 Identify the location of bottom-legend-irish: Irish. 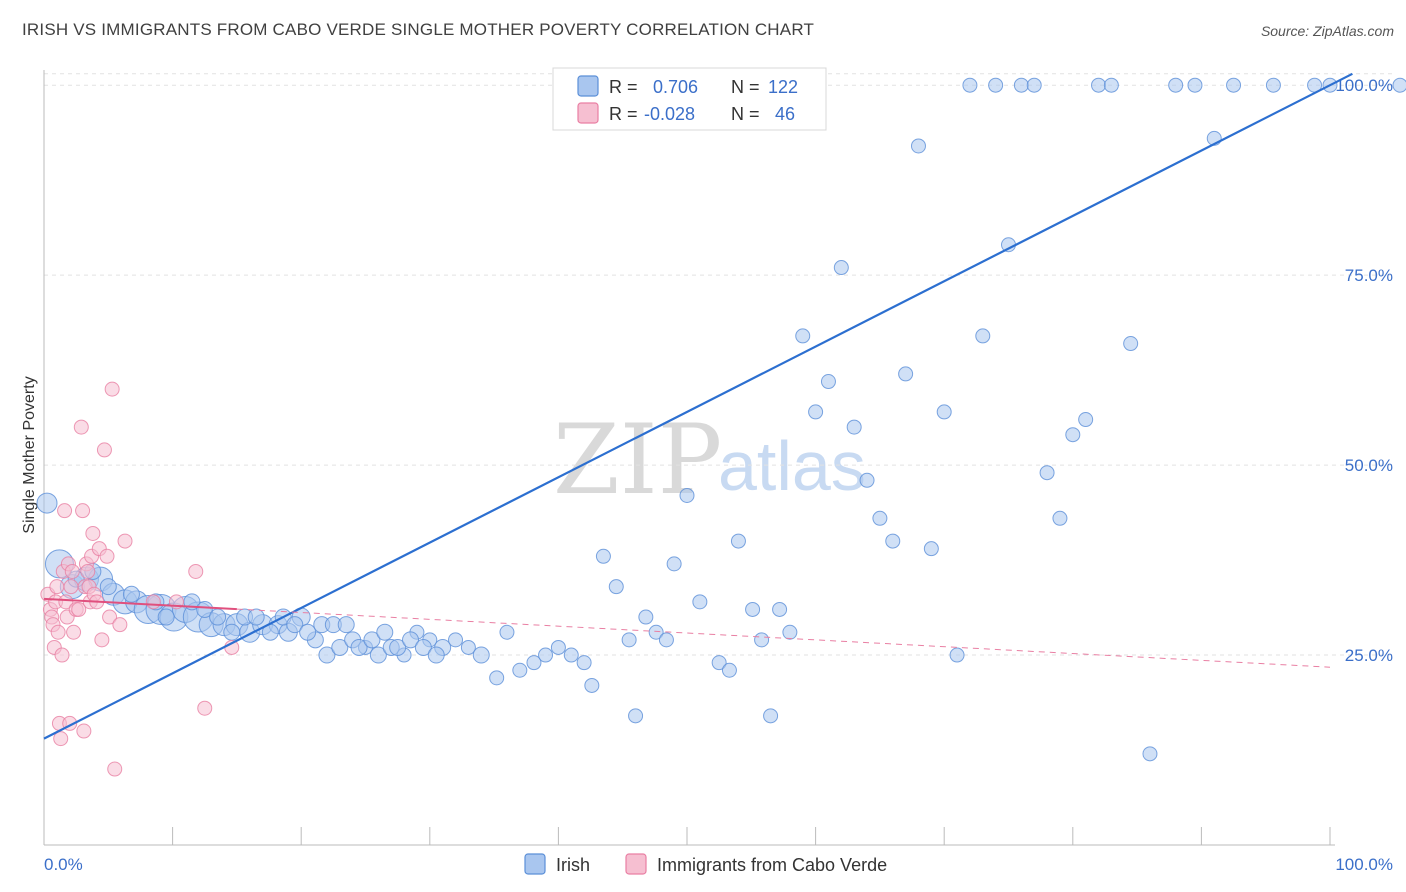
(573, 865).